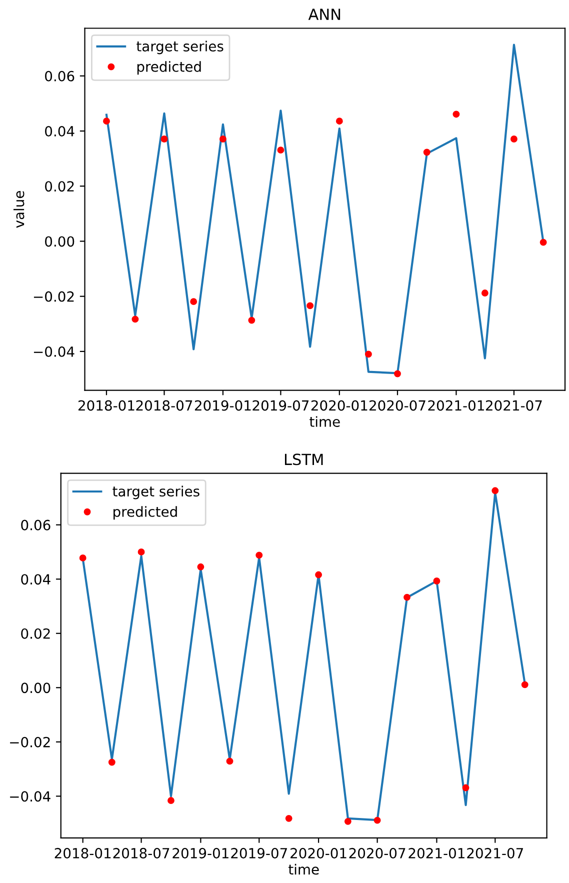  I want to click on chart-title: LSTM, so click(303, 460).